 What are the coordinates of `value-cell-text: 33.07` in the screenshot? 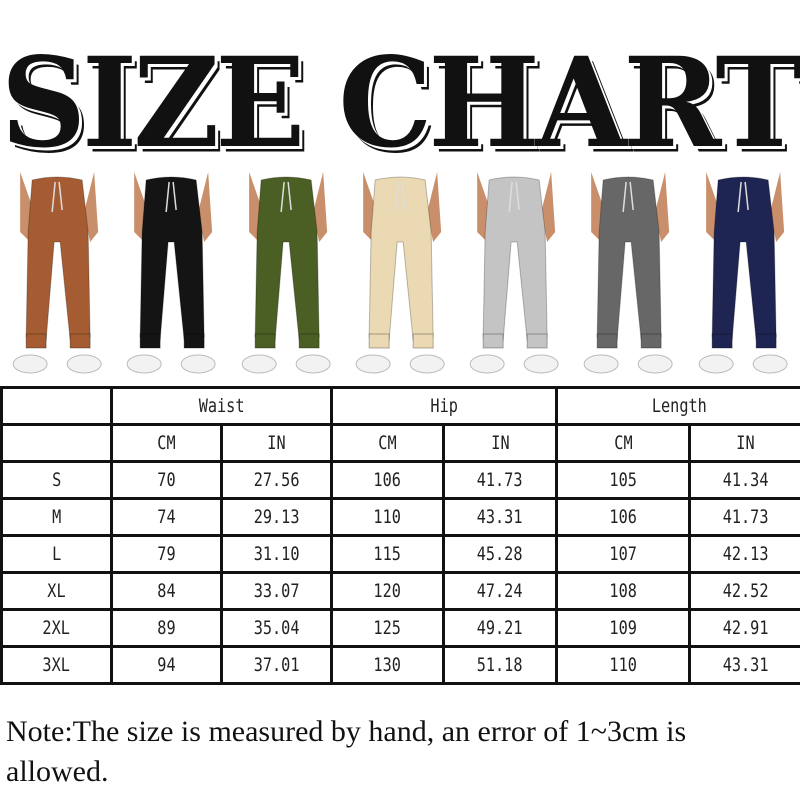 It's located at (276, 591).